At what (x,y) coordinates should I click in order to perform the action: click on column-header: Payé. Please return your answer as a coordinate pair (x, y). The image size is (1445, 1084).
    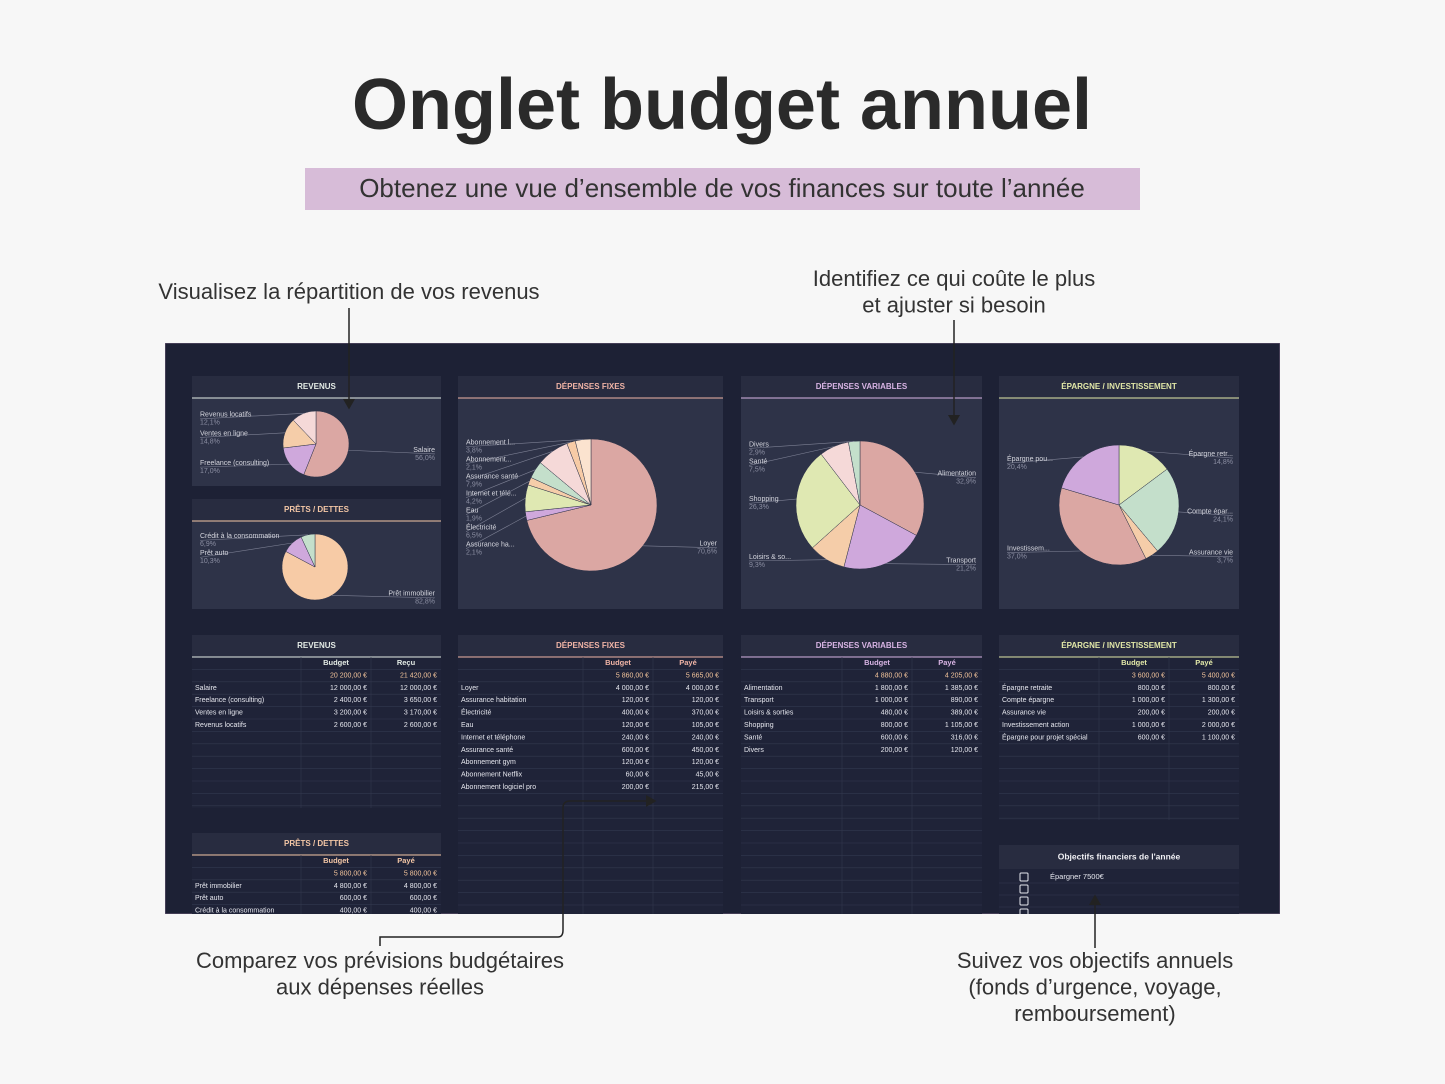
    Looking at the image, I should click on (688, 662).